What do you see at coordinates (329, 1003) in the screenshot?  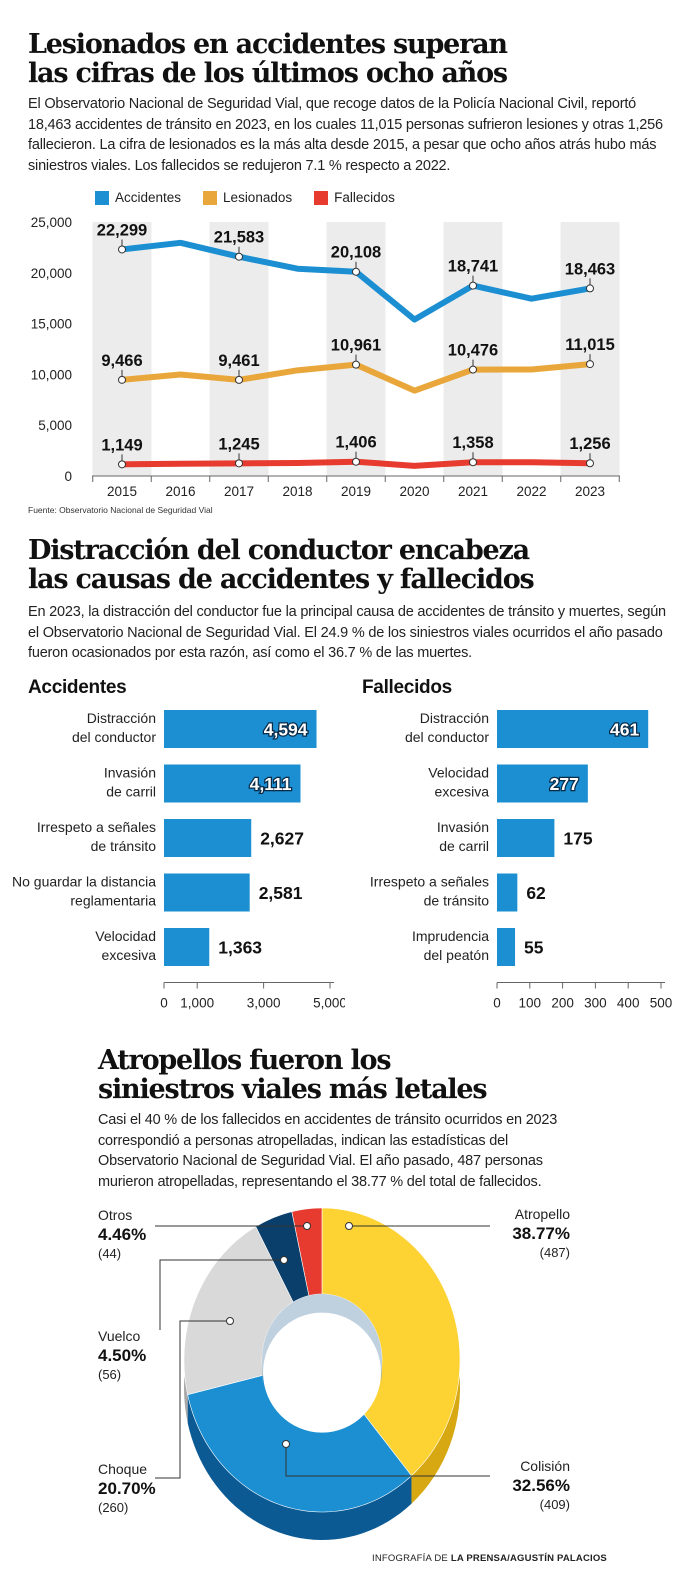 I see `x-tick-label: 5,000` at bounding box center [329, 1003].